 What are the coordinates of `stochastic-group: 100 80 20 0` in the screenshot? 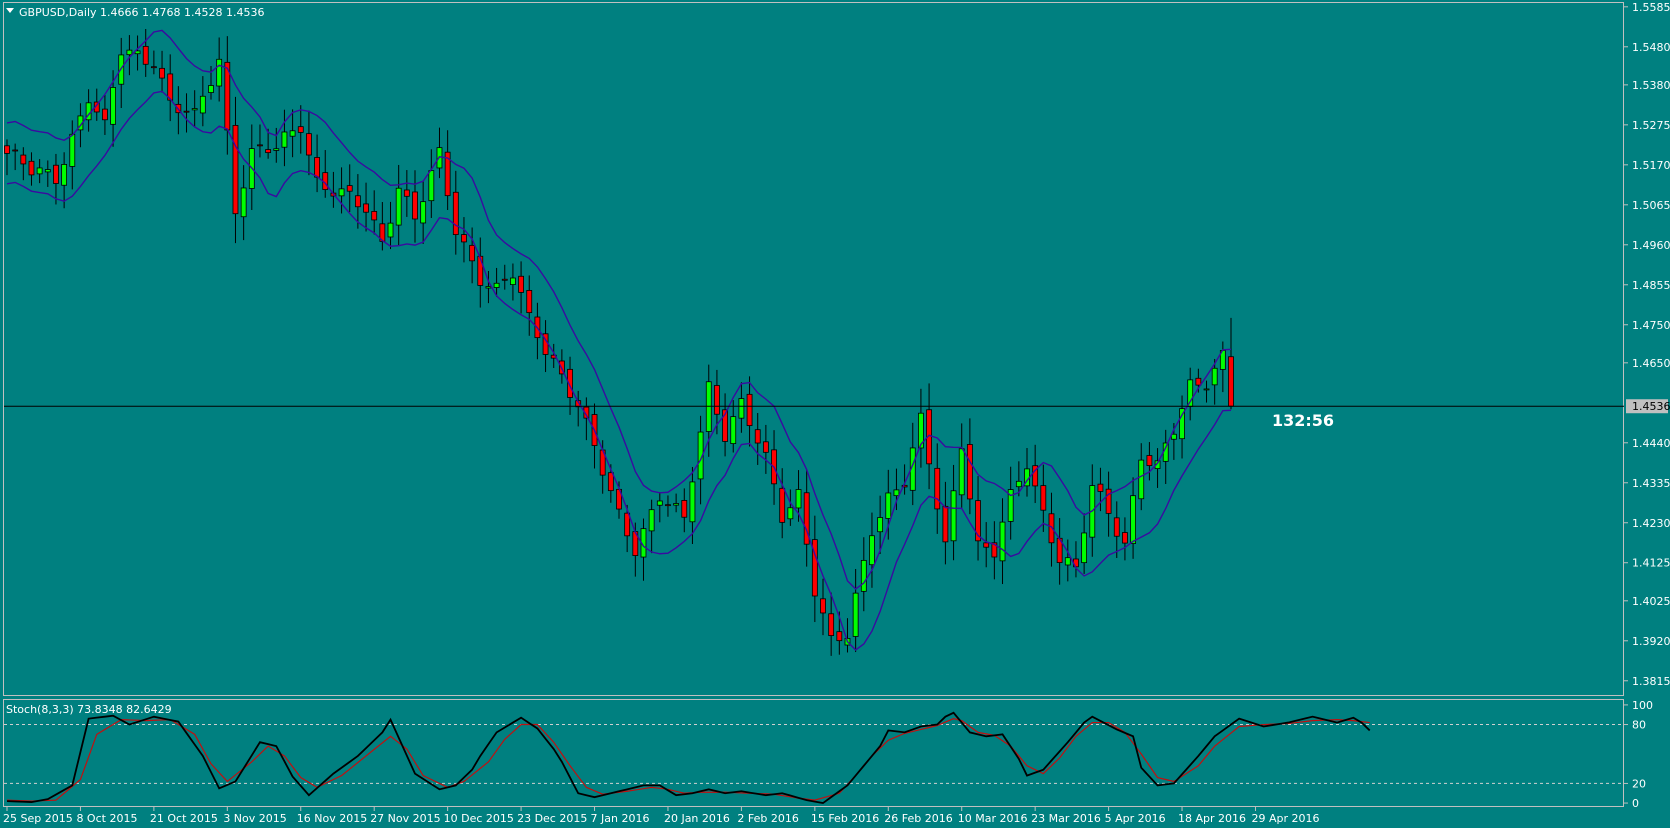 It's located at (828, 754).